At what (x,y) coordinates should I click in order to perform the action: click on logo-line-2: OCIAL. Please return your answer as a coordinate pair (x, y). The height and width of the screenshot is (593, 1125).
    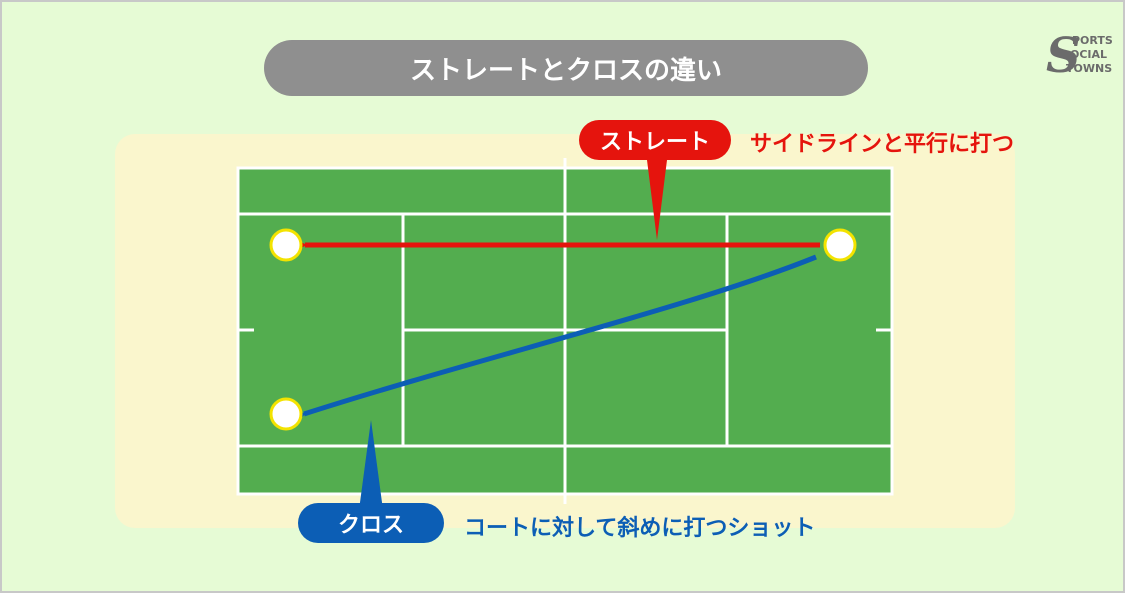
    Looking at the image, I should click on (1088, 54).